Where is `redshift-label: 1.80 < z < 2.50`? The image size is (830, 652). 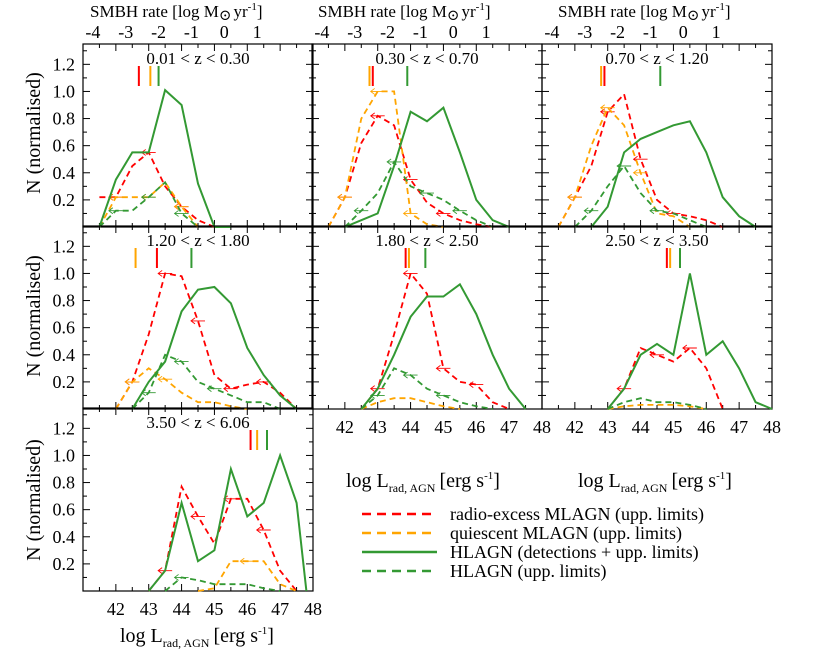
redshift-label: 1.80 < z < 2.50 is located at coordinates (426, 240).